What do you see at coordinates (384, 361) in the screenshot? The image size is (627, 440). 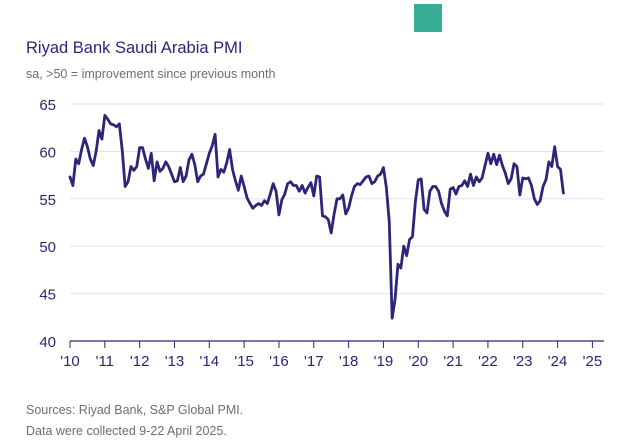 I see `x-tick-label: '19` at bounding box center [384, 361].